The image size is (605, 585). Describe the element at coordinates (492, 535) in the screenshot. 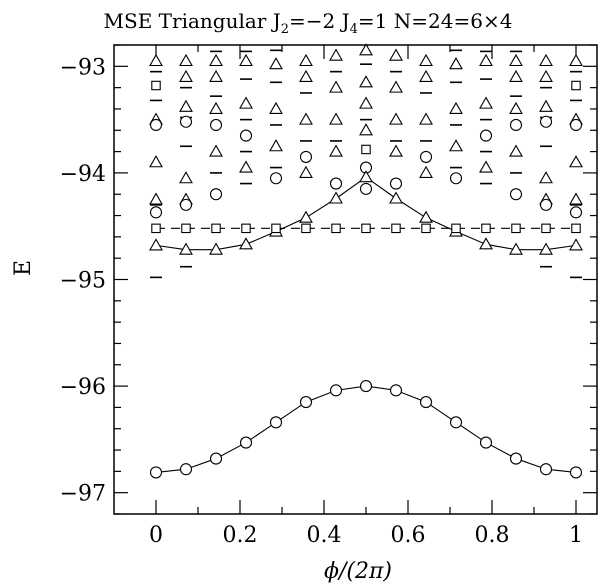

I see `x-tick-label: 0.8` at that location.